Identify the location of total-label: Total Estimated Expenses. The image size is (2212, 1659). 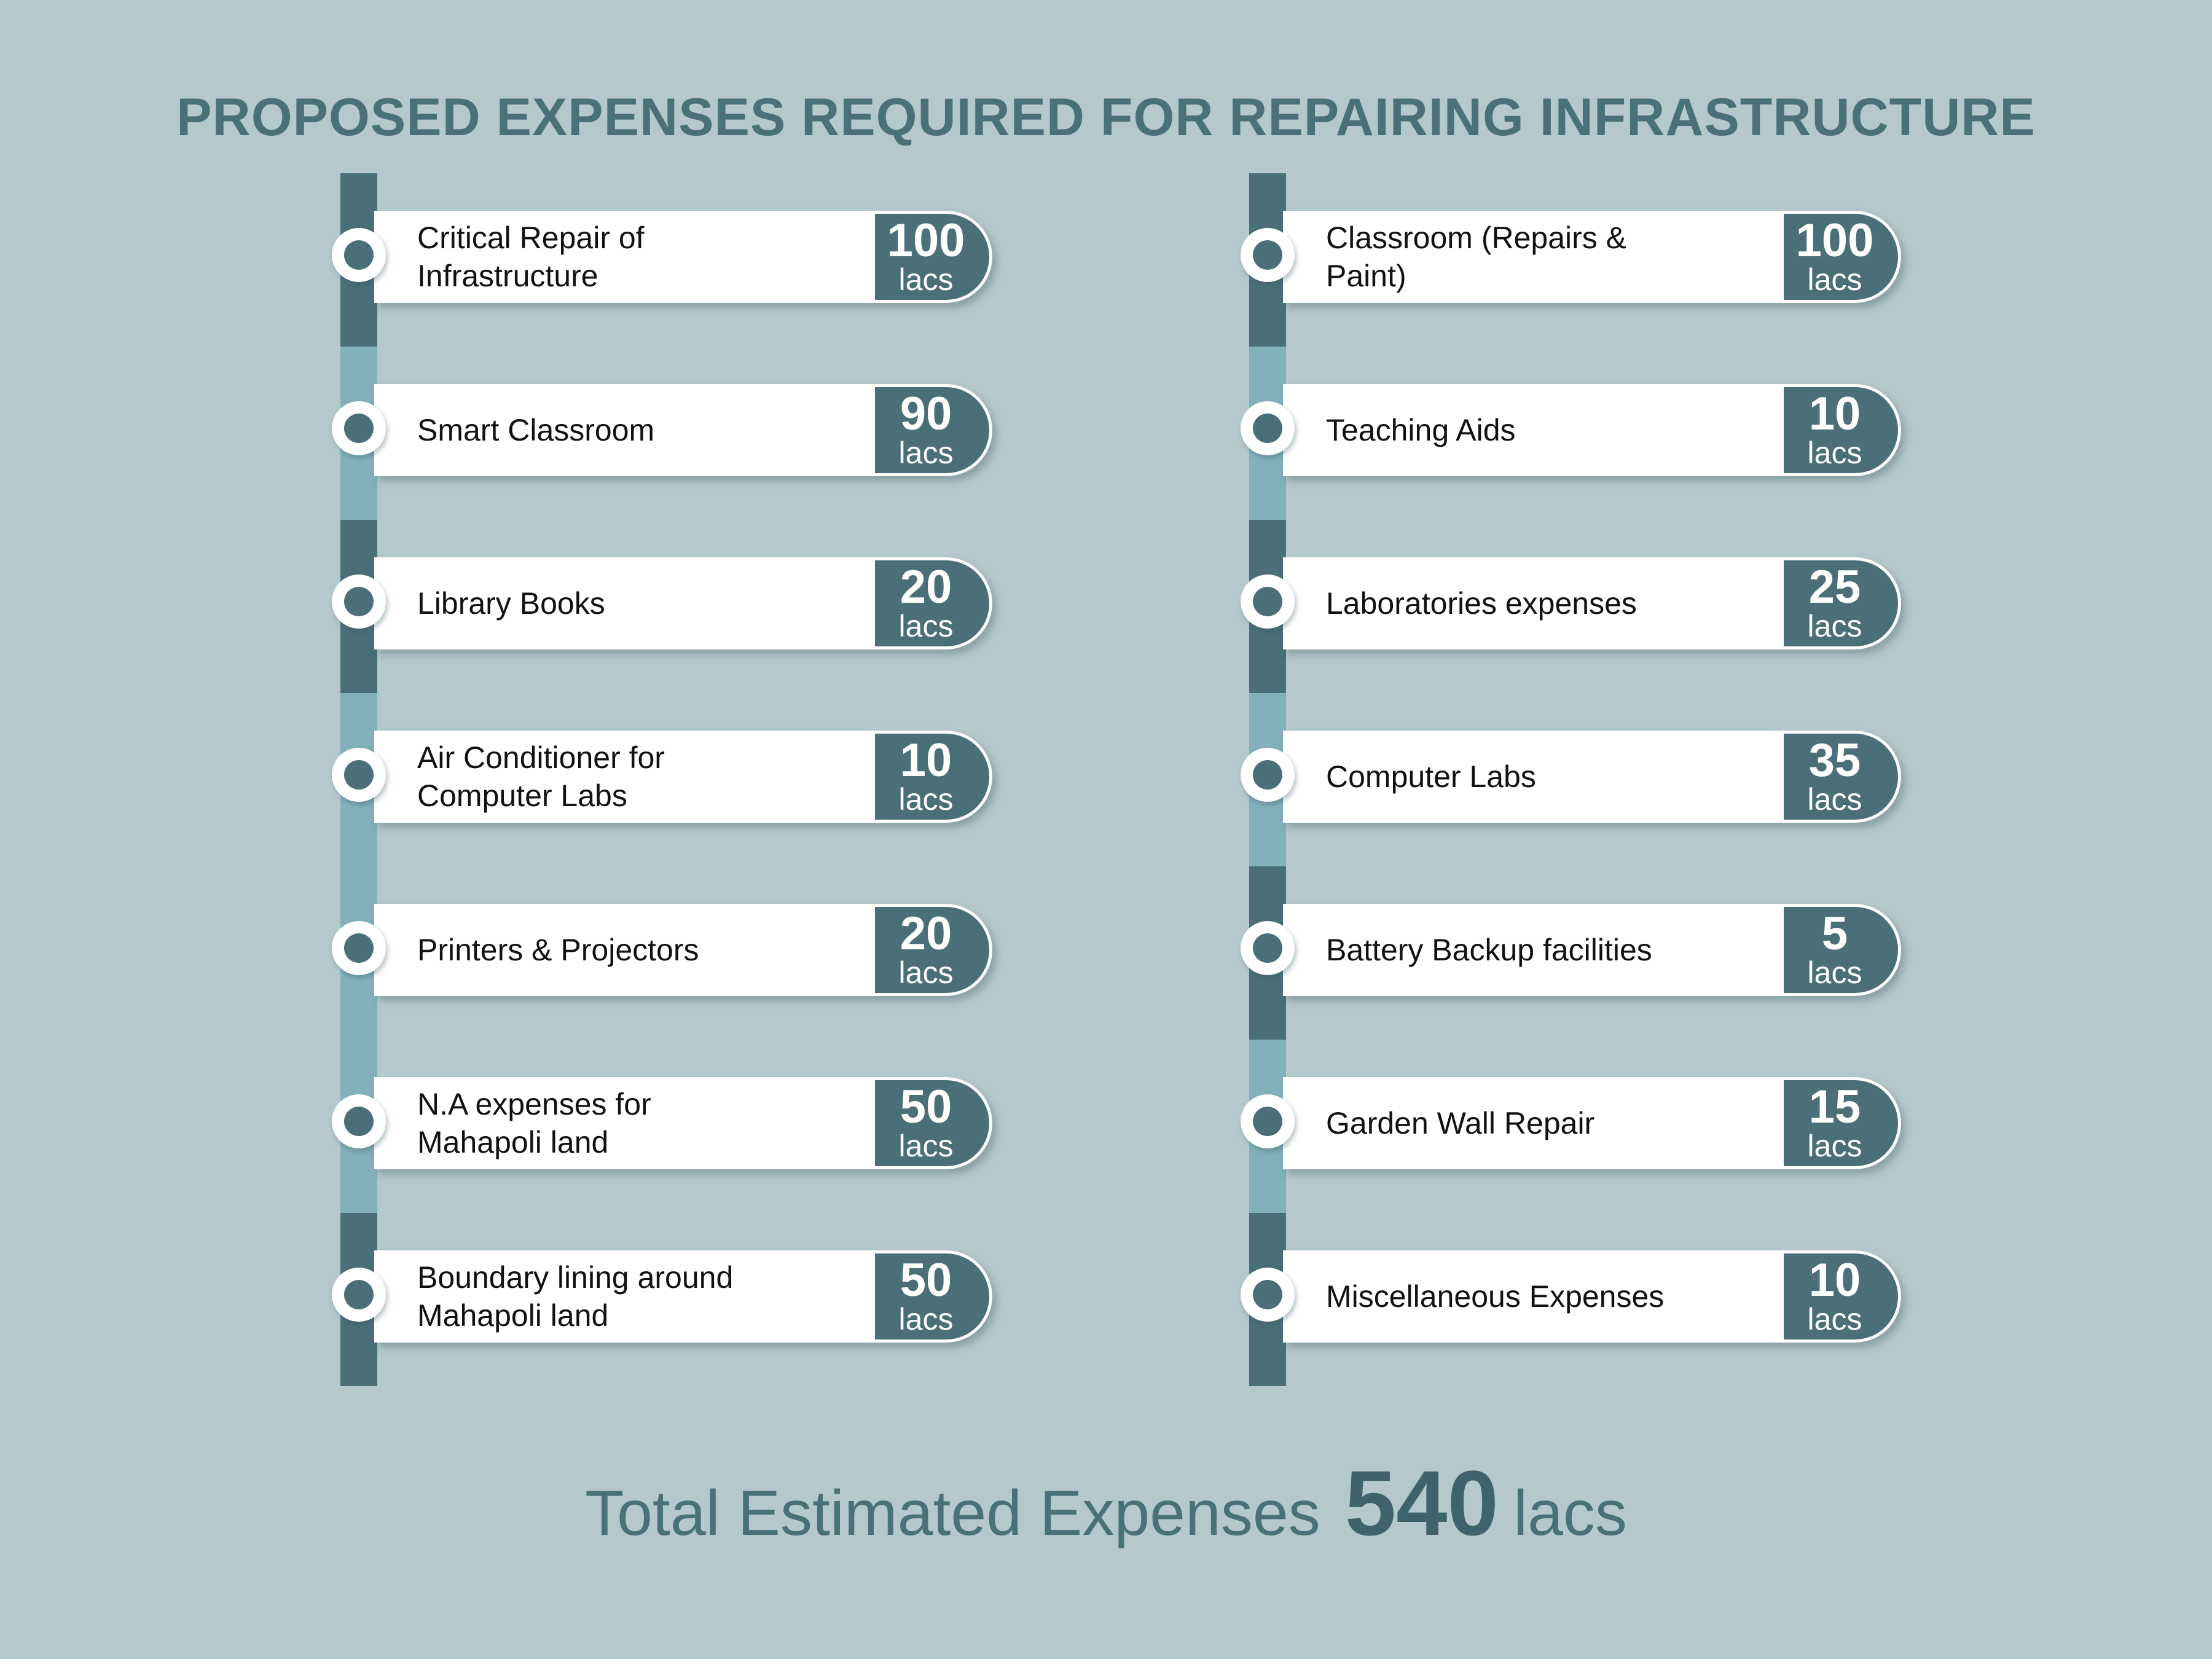
(952, 1513).